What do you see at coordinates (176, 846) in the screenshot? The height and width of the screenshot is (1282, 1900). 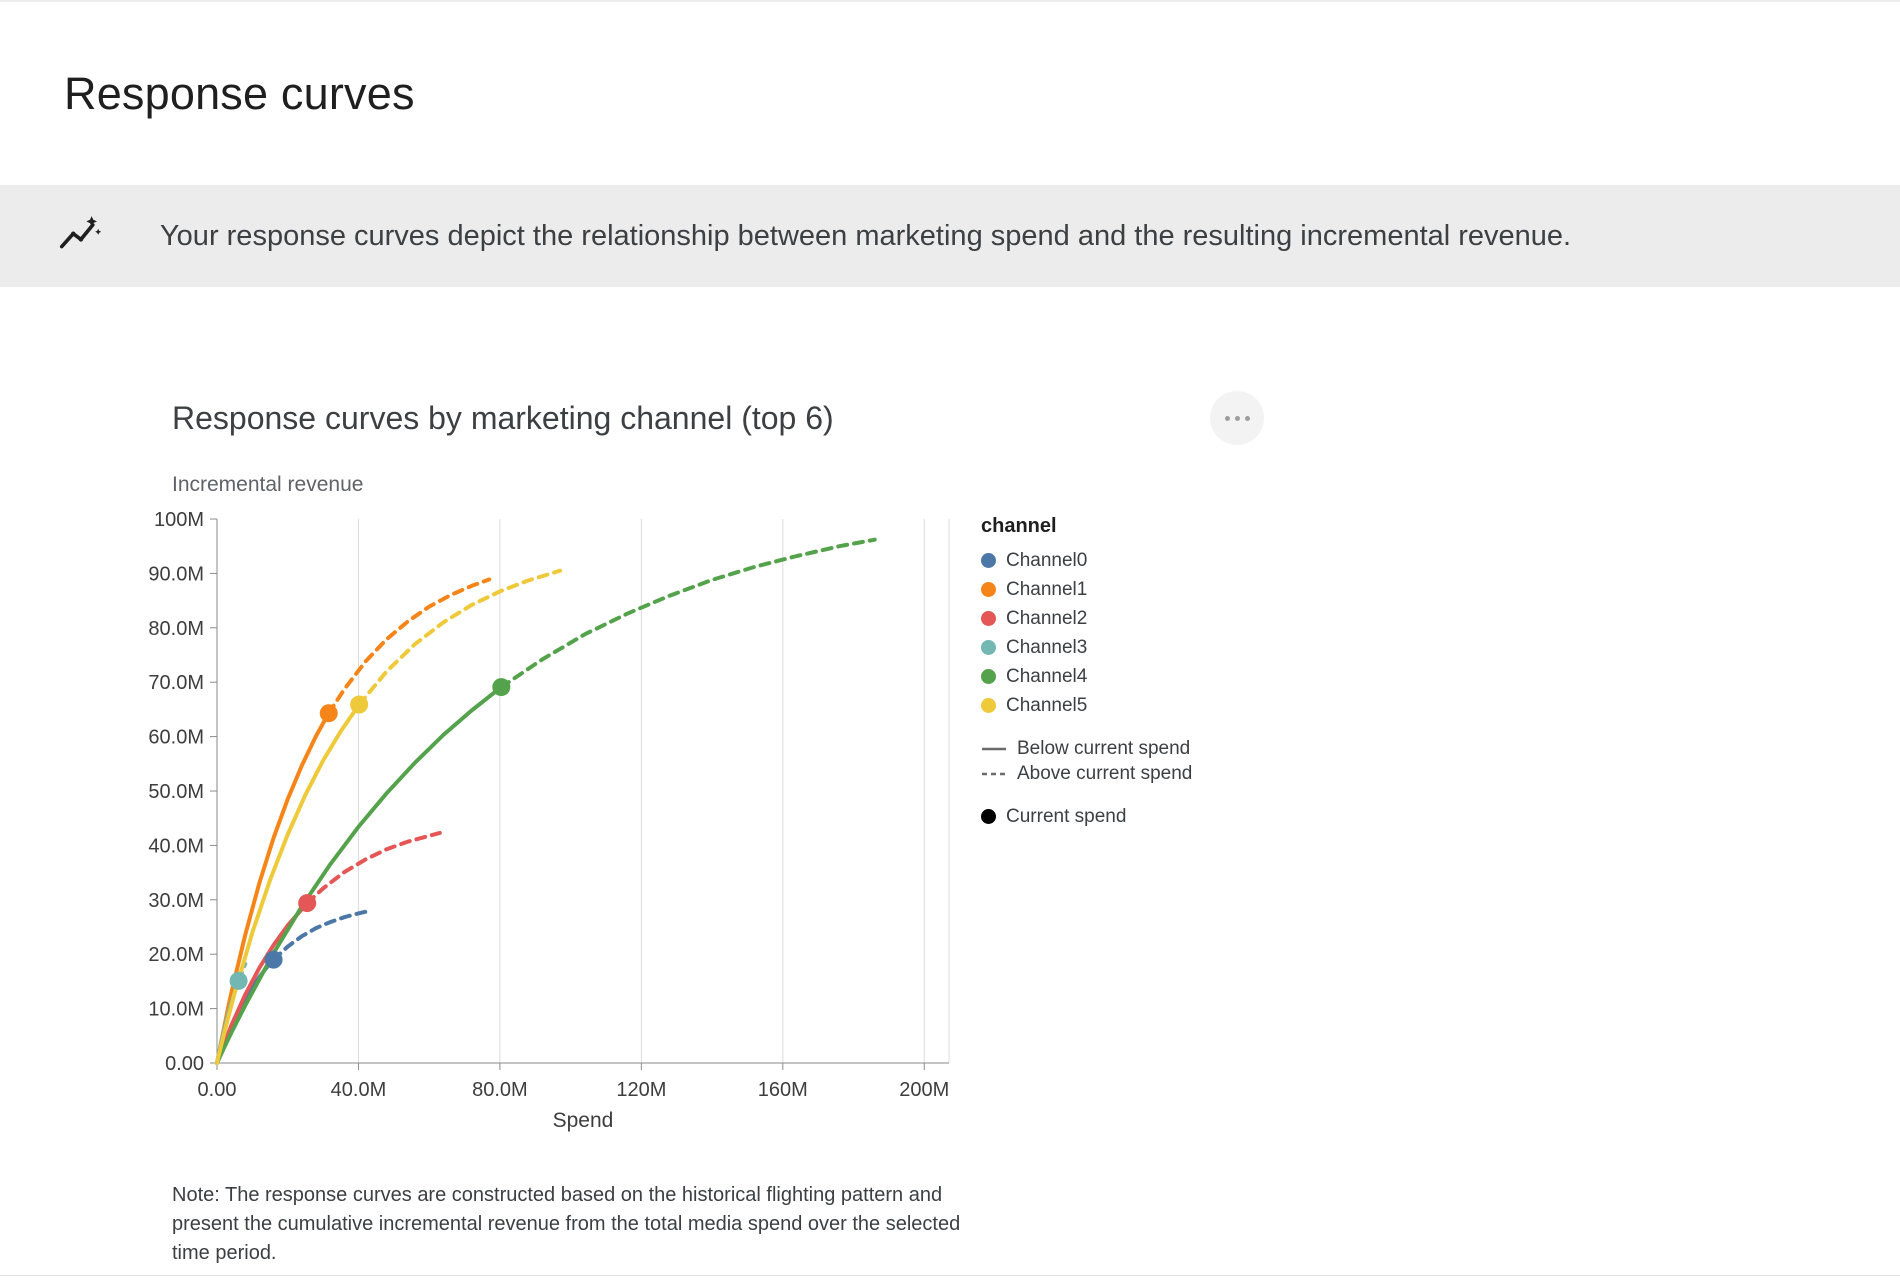 I see `y-tick-label: 40.0M` at bounding box center [176, 846].